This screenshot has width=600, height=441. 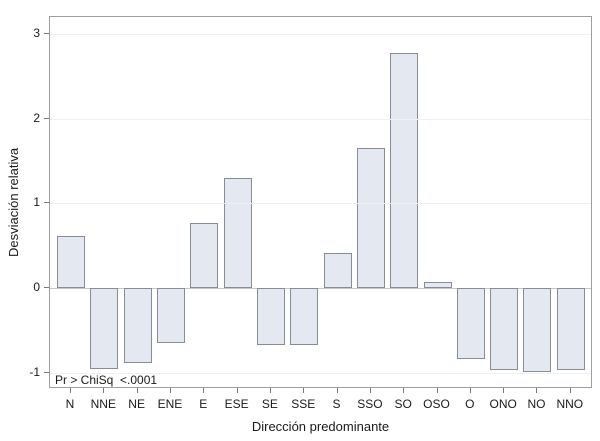 What do you see at coordinates (136, 404) in the screenshot?
I see `x-tick-label-ne: NE` at bounding box center [136, 404].